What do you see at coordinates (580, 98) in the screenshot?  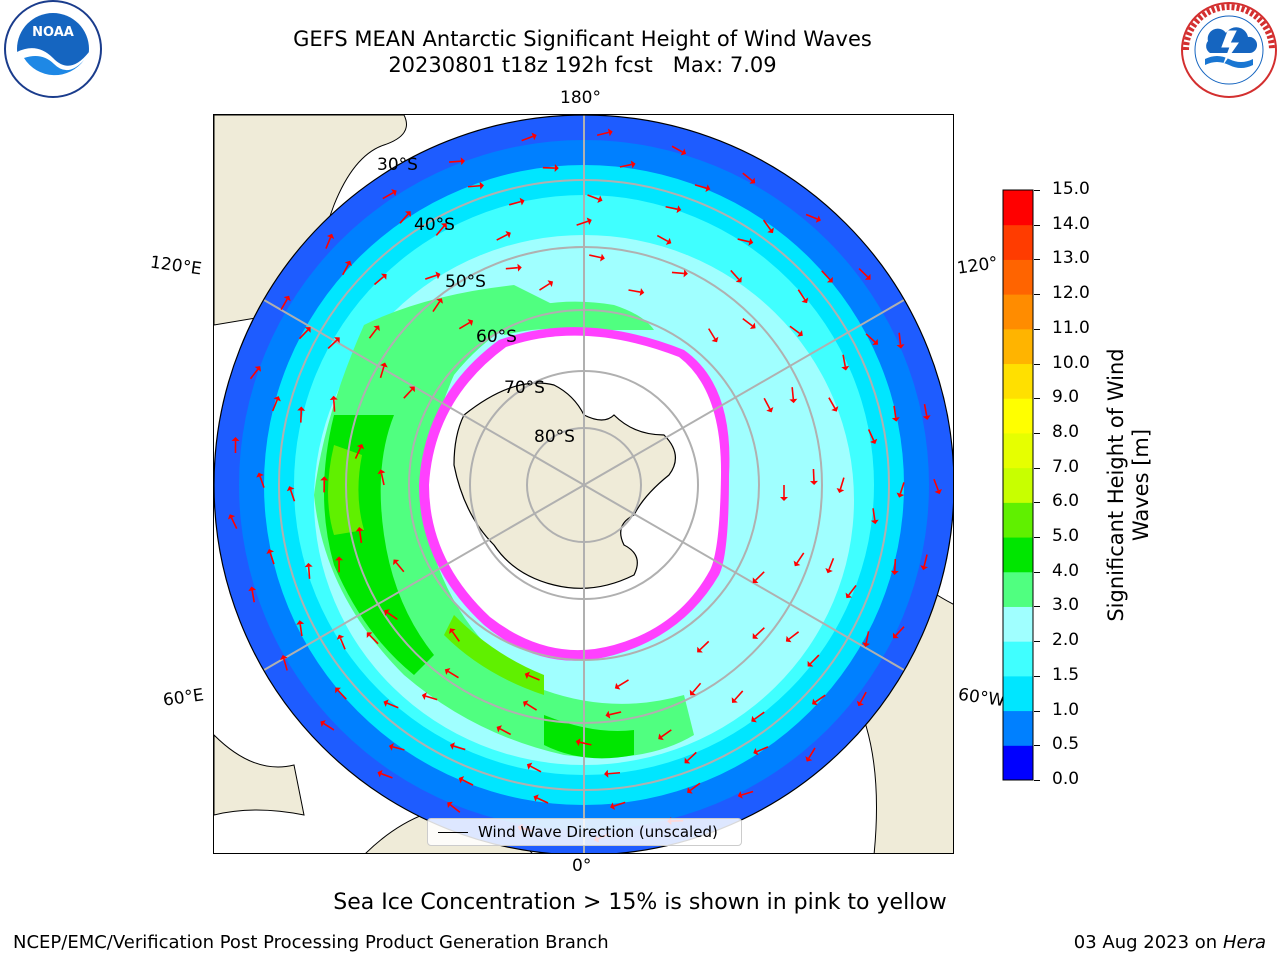 I see `lon-label-180: 180°` at bounding box center [580, 98].